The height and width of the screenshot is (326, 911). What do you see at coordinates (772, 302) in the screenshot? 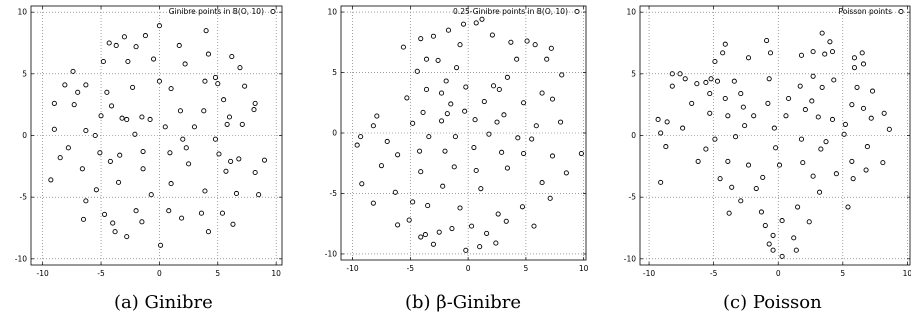
I see `caption-poisson: (c) Poisson` at bounding box center [772, 302].